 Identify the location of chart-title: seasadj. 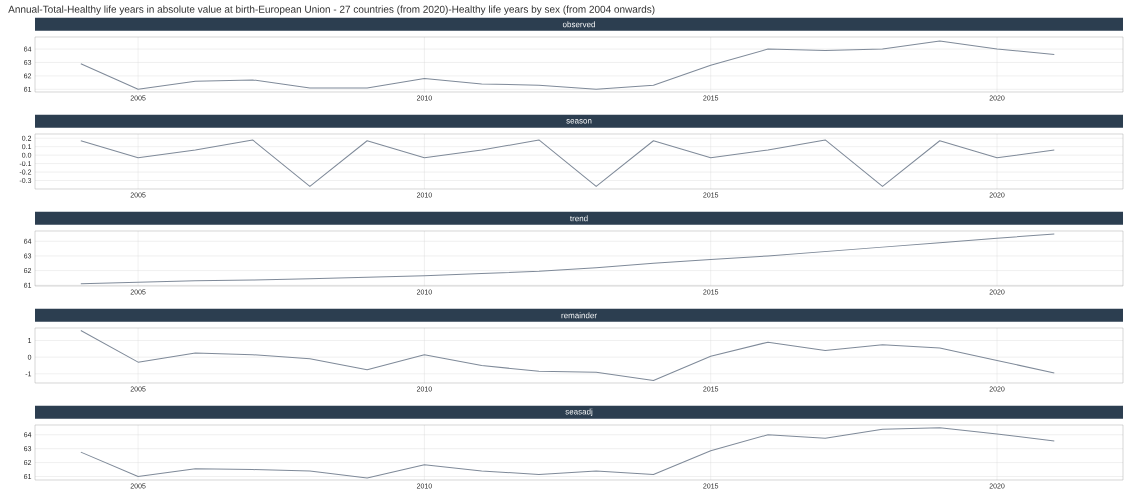
(579, 412).